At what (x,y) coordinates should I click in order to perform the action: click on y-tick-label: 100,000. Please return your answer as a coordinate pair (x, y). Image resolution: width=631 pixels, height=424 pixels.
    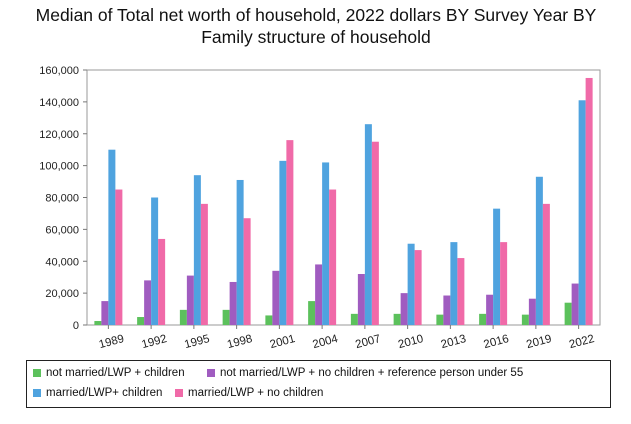
    Looking at the image, I should click on (59, 167).